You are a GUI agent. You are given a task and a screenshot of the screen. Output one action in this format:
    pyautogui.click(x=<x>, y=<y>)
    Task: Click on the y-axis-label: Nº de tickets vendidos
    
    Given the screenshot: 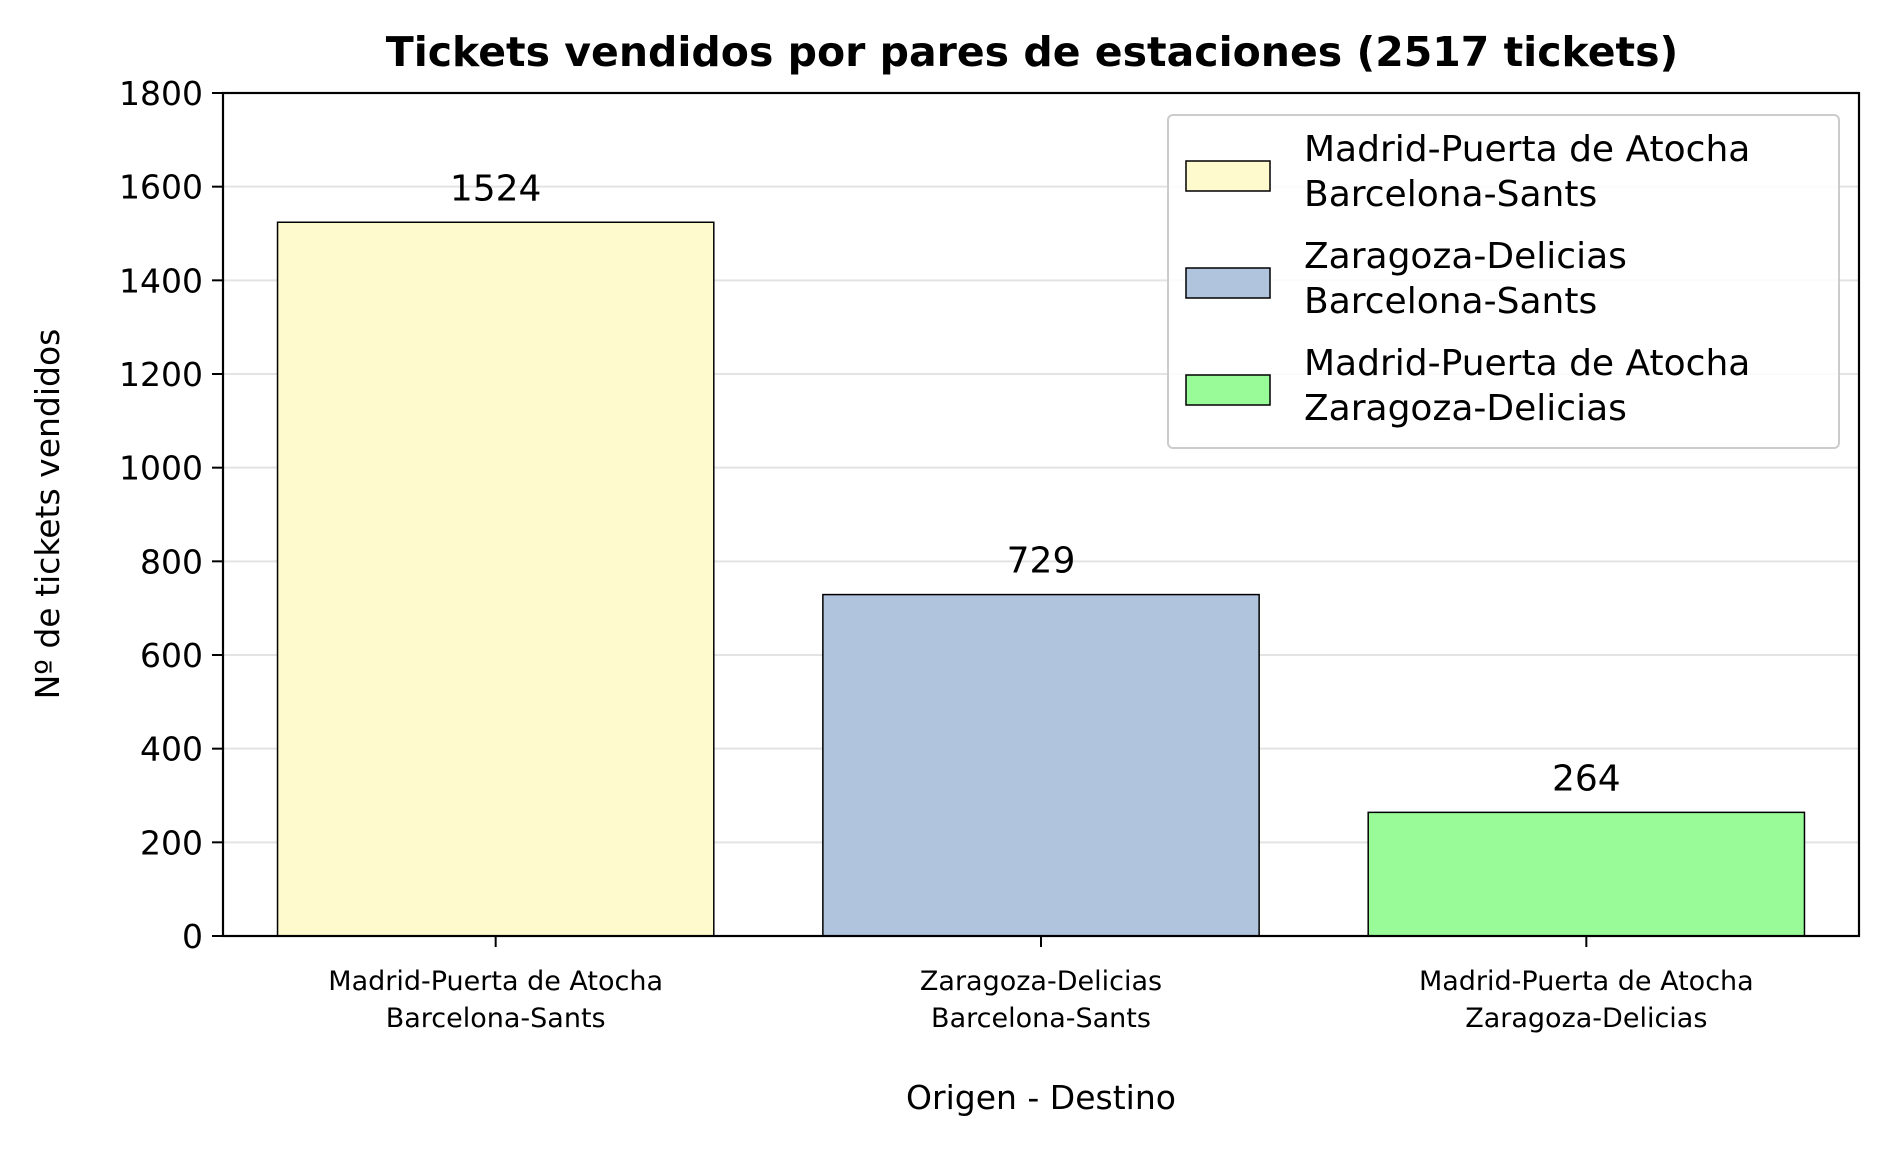 What is the action you would take?
    pyautogui.click(x=47, y=514)
    